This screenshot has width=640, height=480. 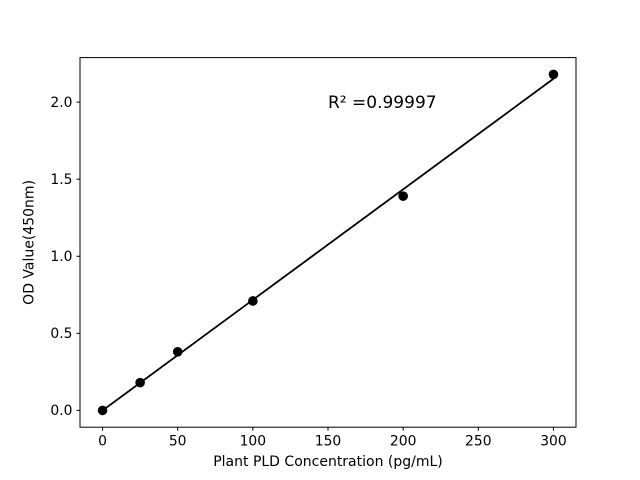 I want to click on r-squared-annotation: R² =0.99997, so click(x=382, y=103).